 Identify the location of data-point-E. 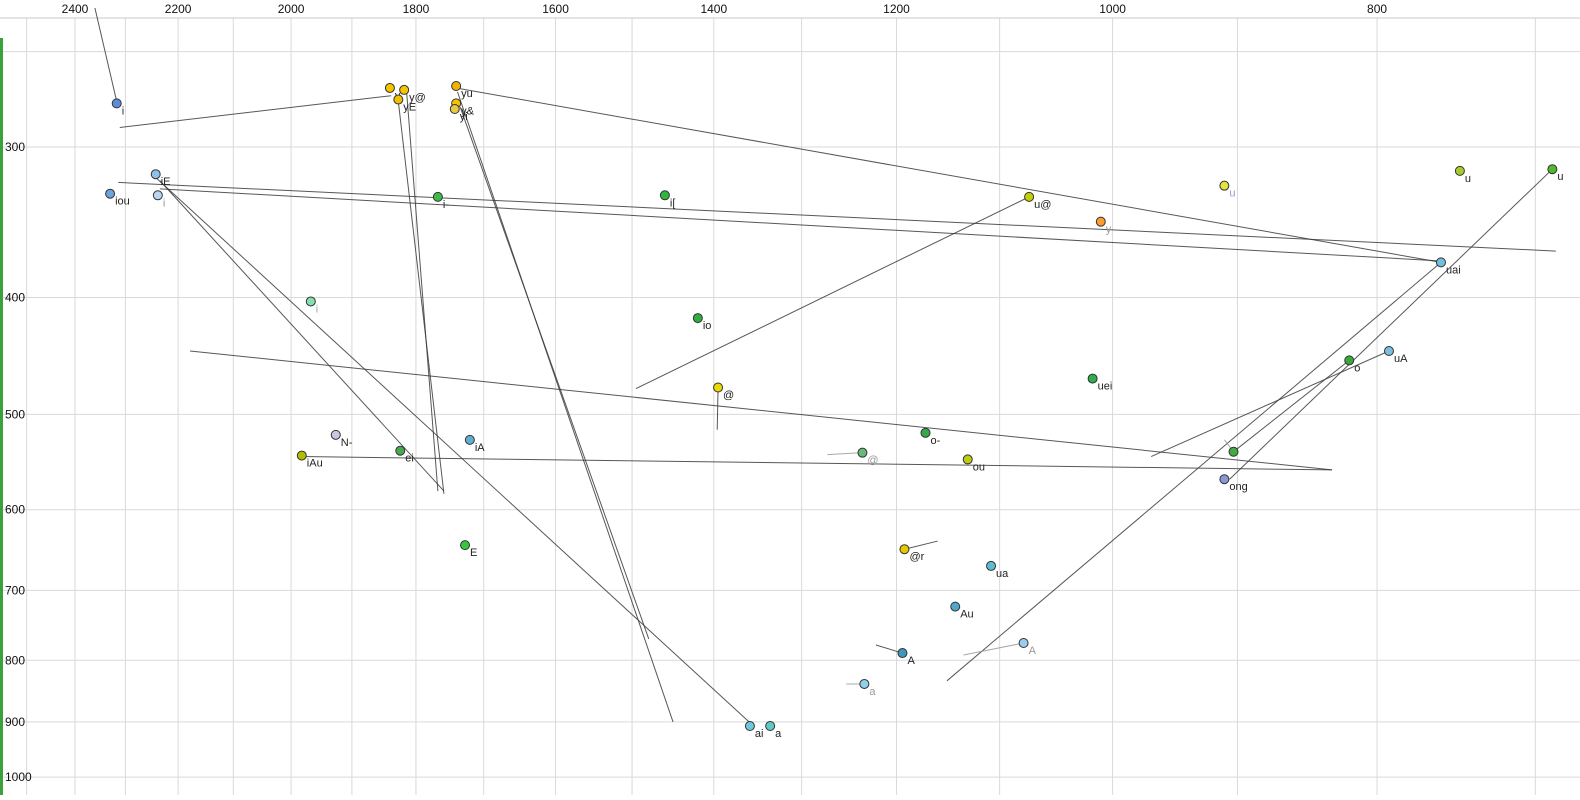
(465, 545).